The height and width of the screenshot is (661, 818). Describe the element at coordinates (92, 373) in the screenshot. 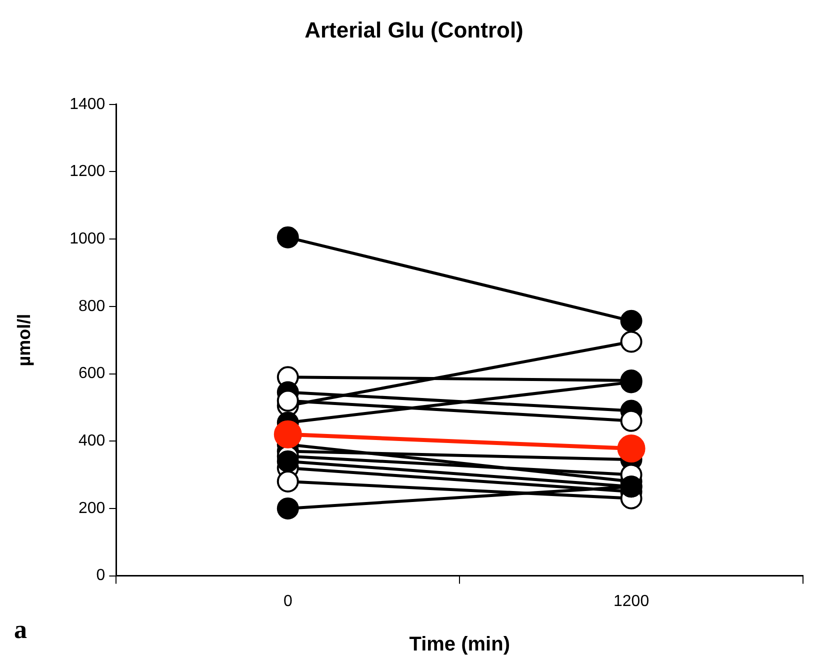

I see `y-tick-label: 600` at that location.